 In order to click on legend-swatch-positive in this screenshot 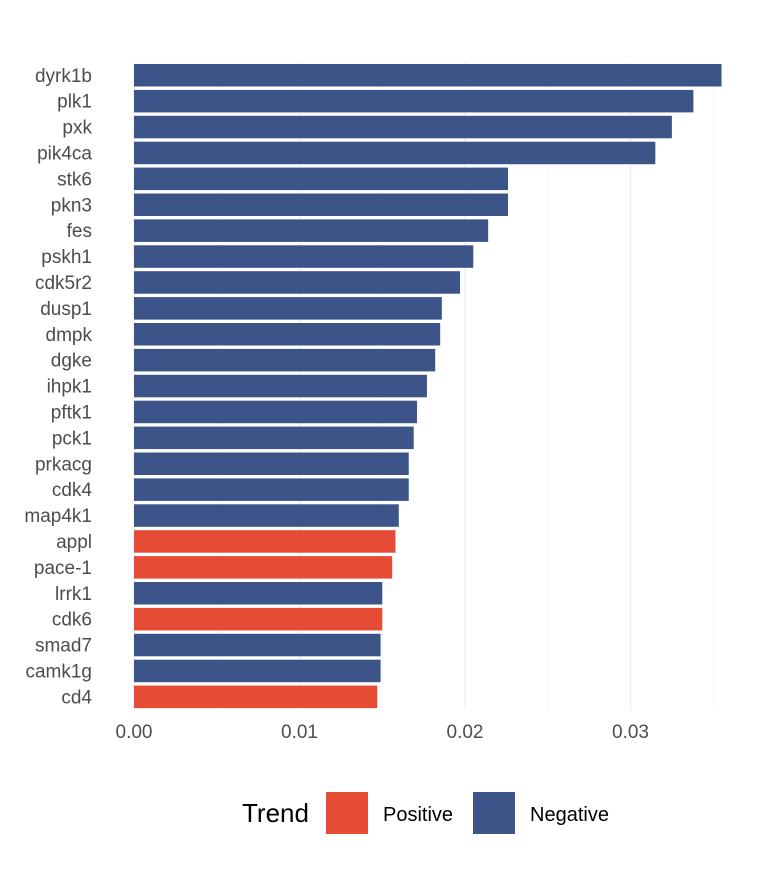, I will do `click(347, 813)`.